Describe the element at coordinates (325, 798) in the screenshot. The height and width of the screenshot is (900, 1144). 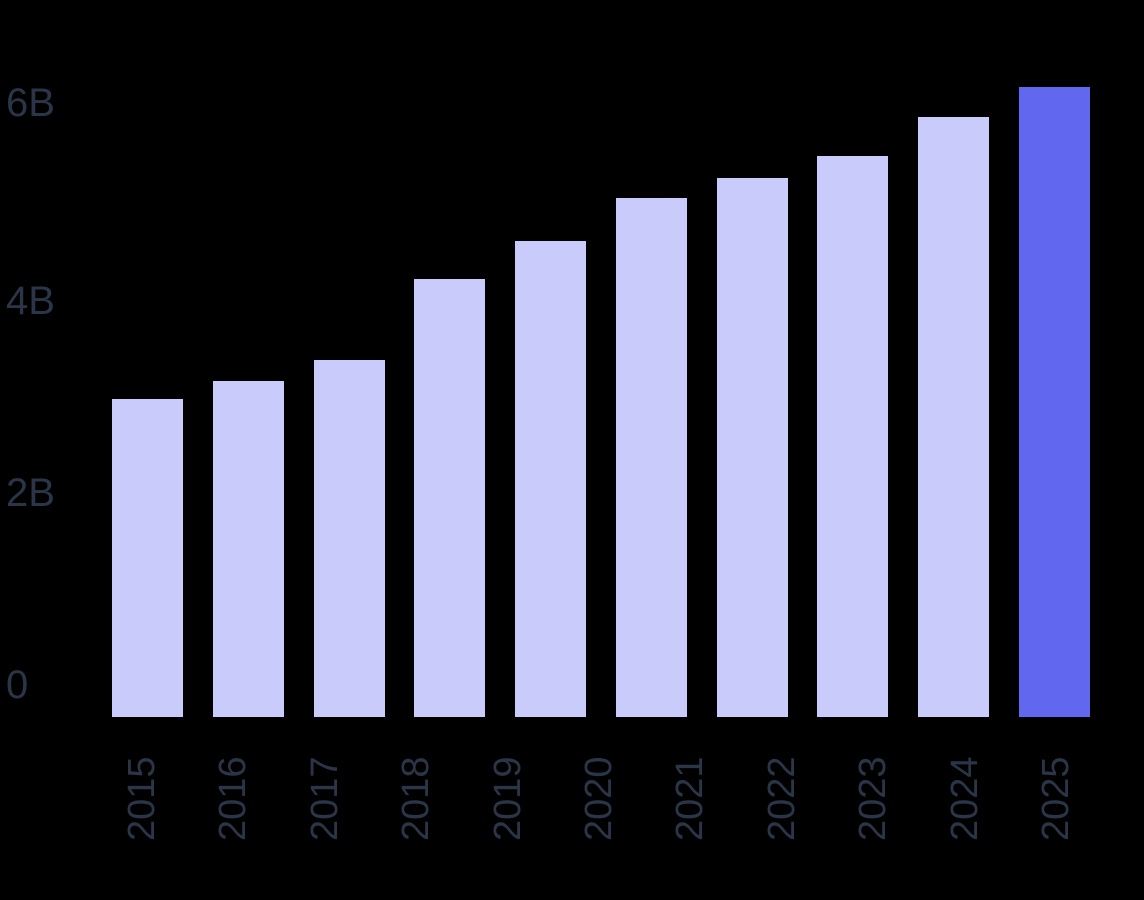
I see `x-axis-tick-label: 2017` at that location.